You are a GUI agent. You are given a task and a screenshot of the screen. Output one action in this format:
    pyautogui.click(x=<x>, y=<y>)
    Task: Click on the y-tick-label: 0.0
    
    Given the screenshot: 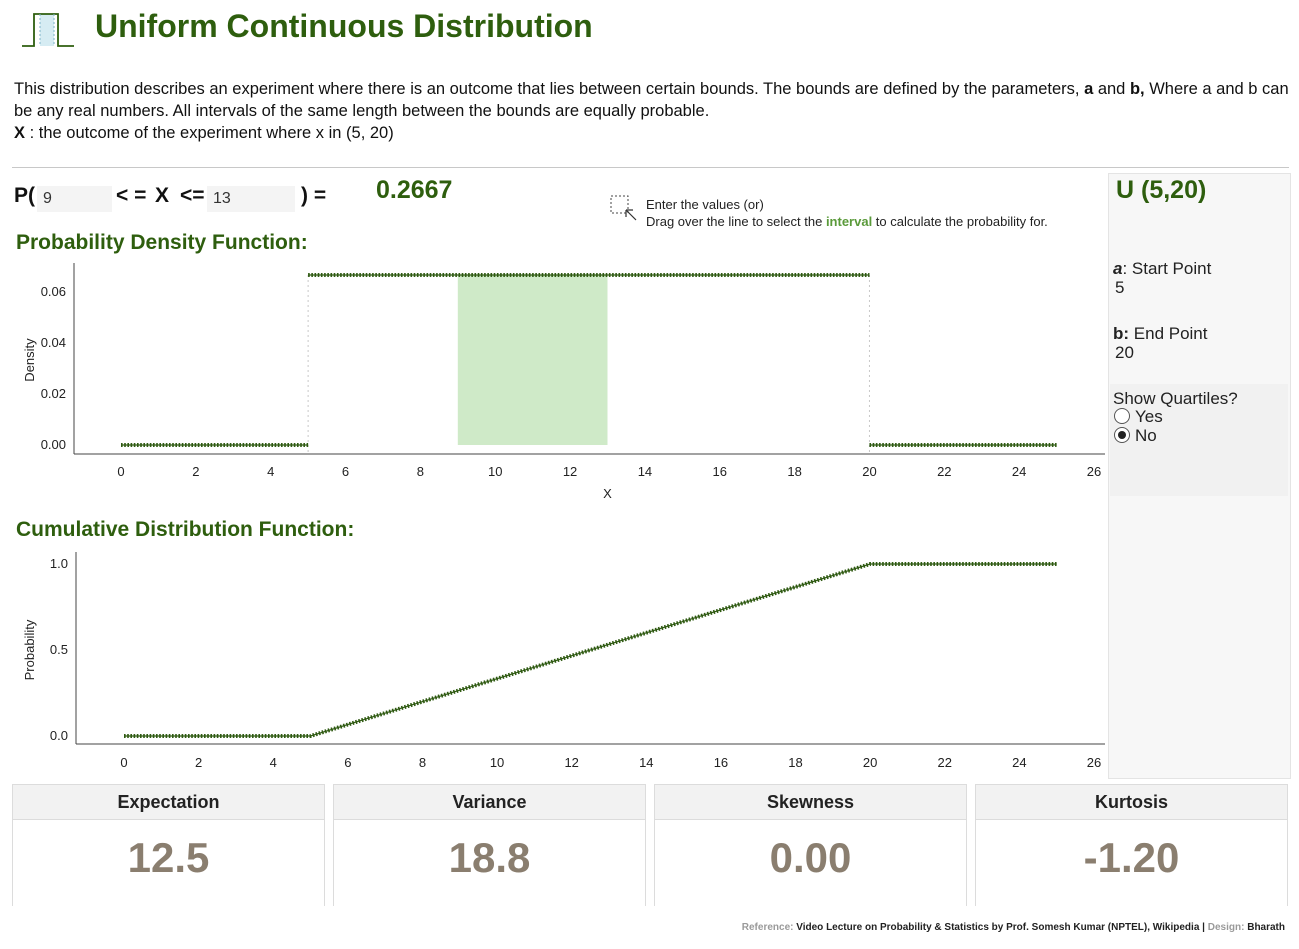 What is the action you would take?
    pyautogui.click(x=59, y=735)
    